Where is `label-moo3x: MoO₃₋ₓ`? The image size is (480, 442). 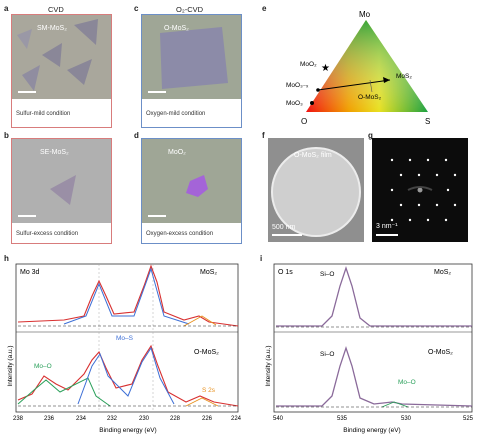 label-moo3x: MoO₃₋ₓ is located at coordinates (297, 85).